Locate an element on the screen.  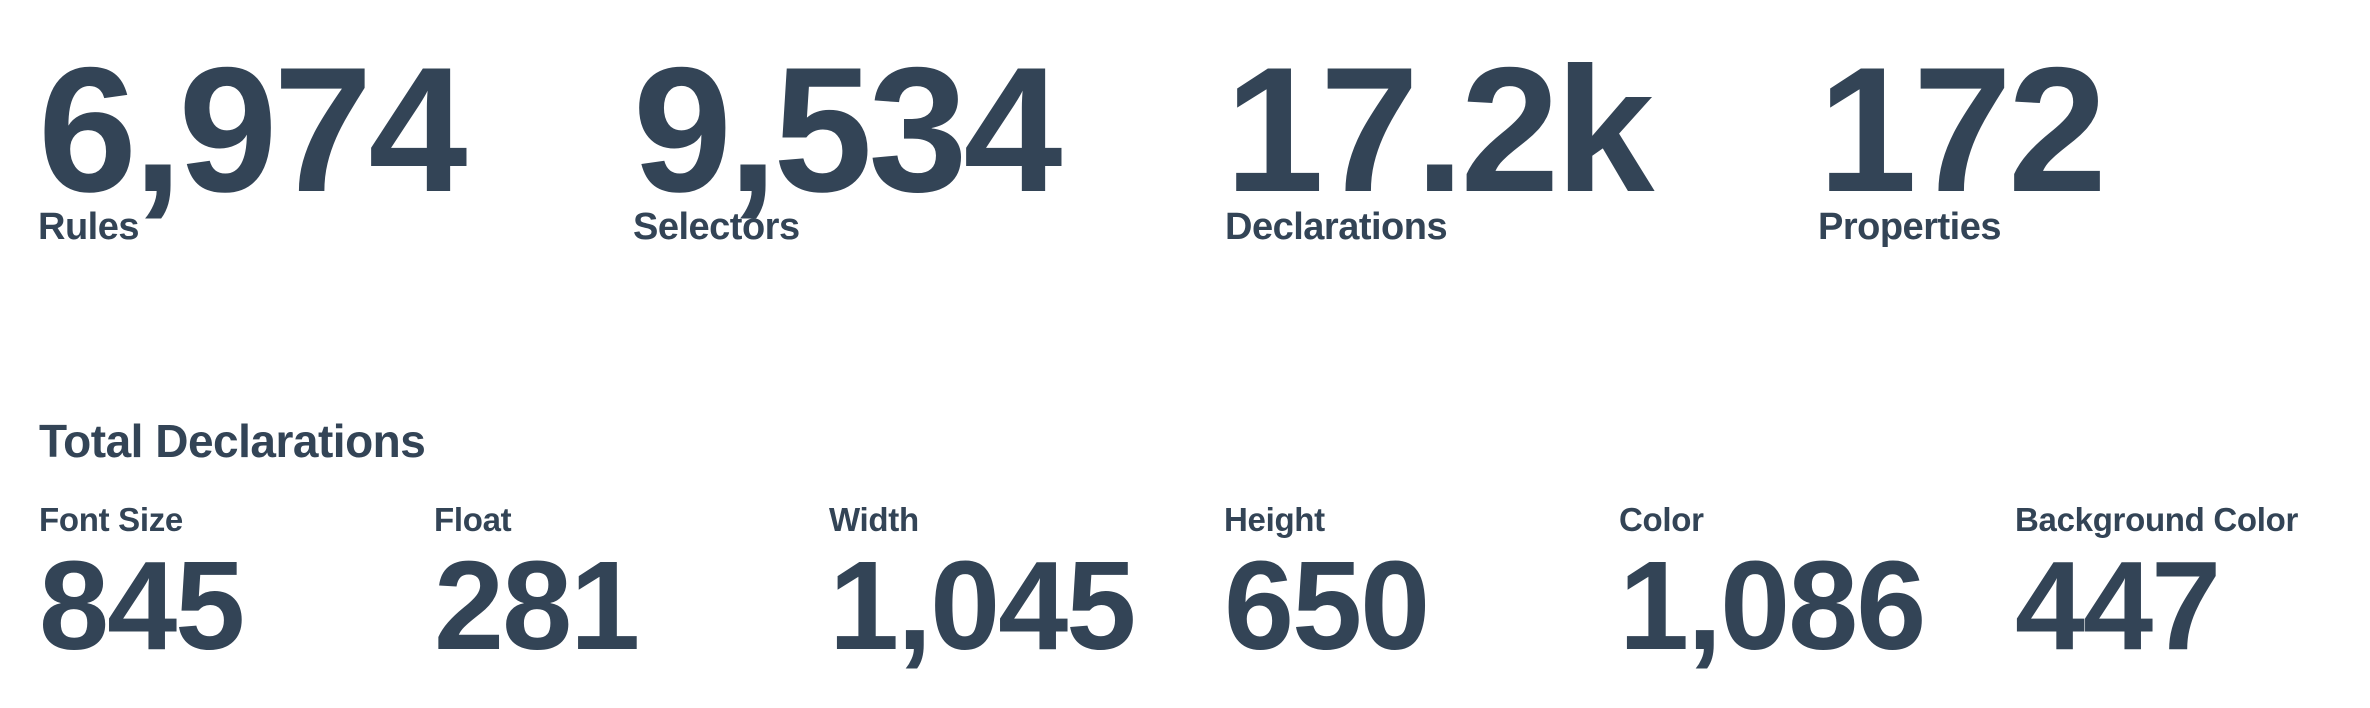
stat-value: 17.2k is located at coordinates (1439, 129).